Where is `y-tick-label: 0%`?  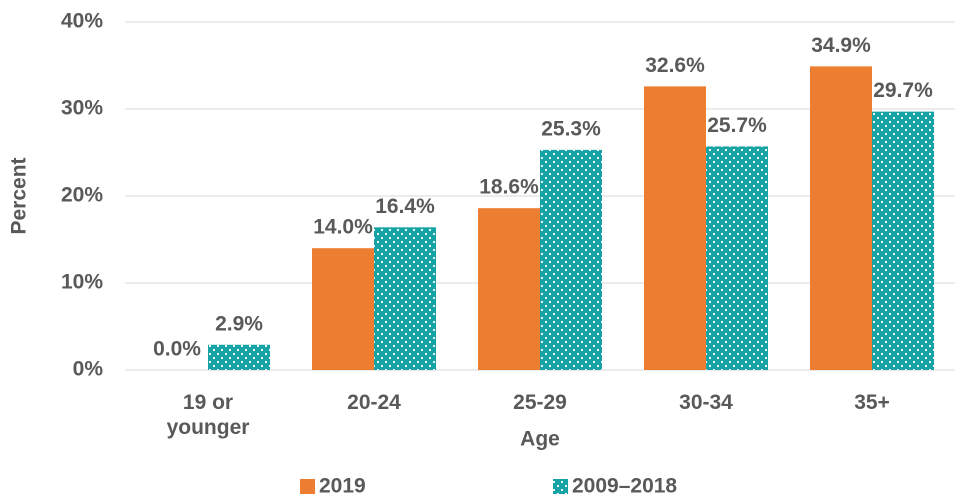
y-tick-label: 0% is located at coordinates (88, 369).